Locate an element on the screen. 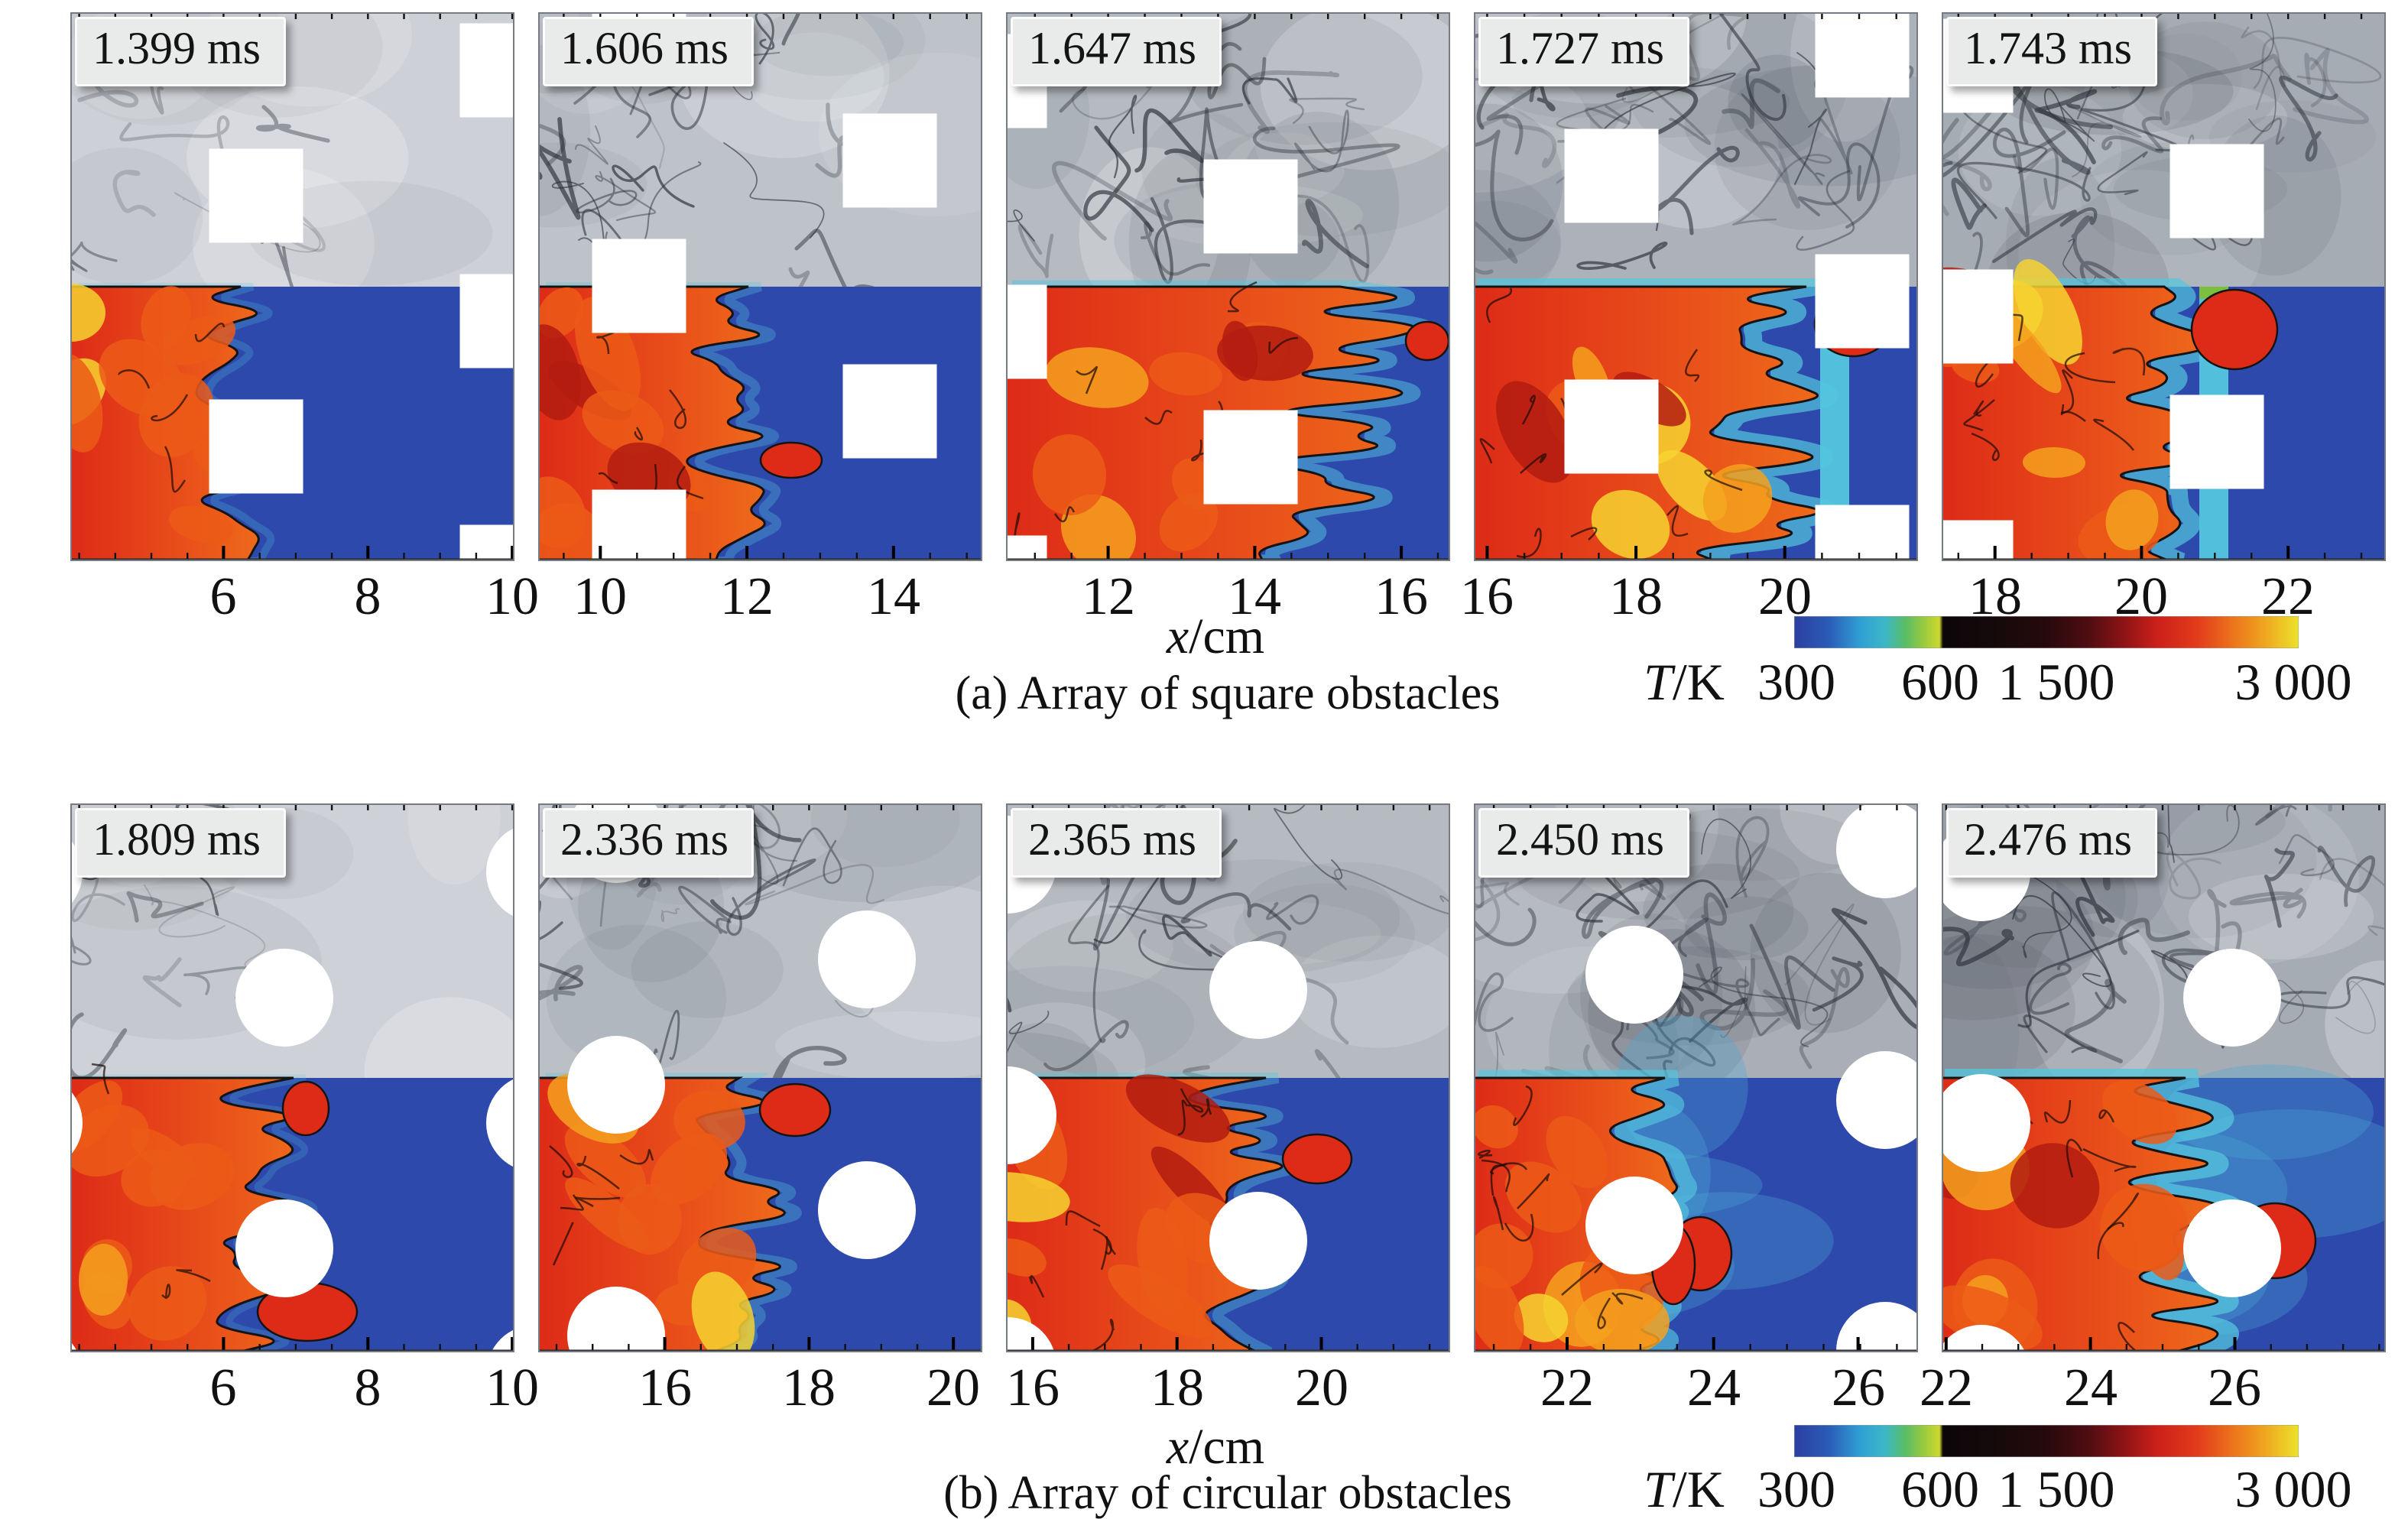 This screenshot has width=2408, height=1519. x-axis-tick-labels: 18 20 22 is located at coordinates (2164, 595).